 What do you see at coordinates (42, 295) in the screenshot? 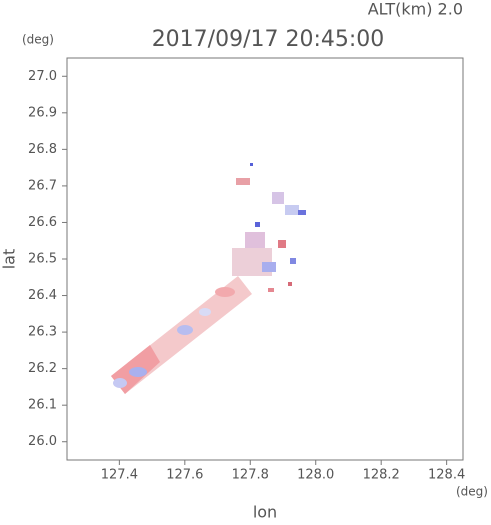
I see `y-tick-label: 26.4` at bounding box center [42, 295].